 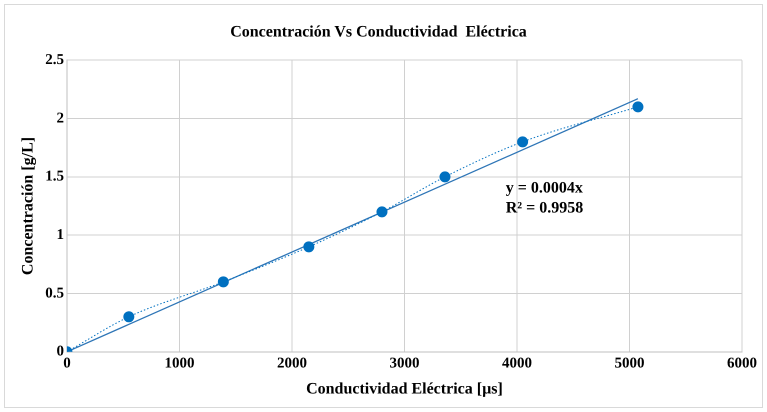 I want to click on chart-title: Concentración Vs Conductividad Eléctrica, so click(x=378, y=32).